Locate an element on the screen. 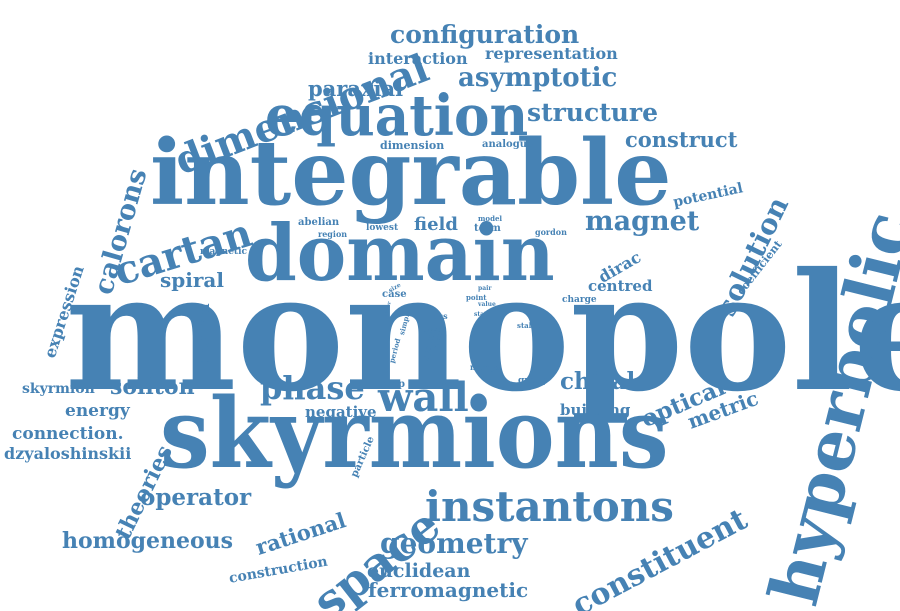 This screenshot has height=611, width=900. word: representation is located at coordinates (551, 53).